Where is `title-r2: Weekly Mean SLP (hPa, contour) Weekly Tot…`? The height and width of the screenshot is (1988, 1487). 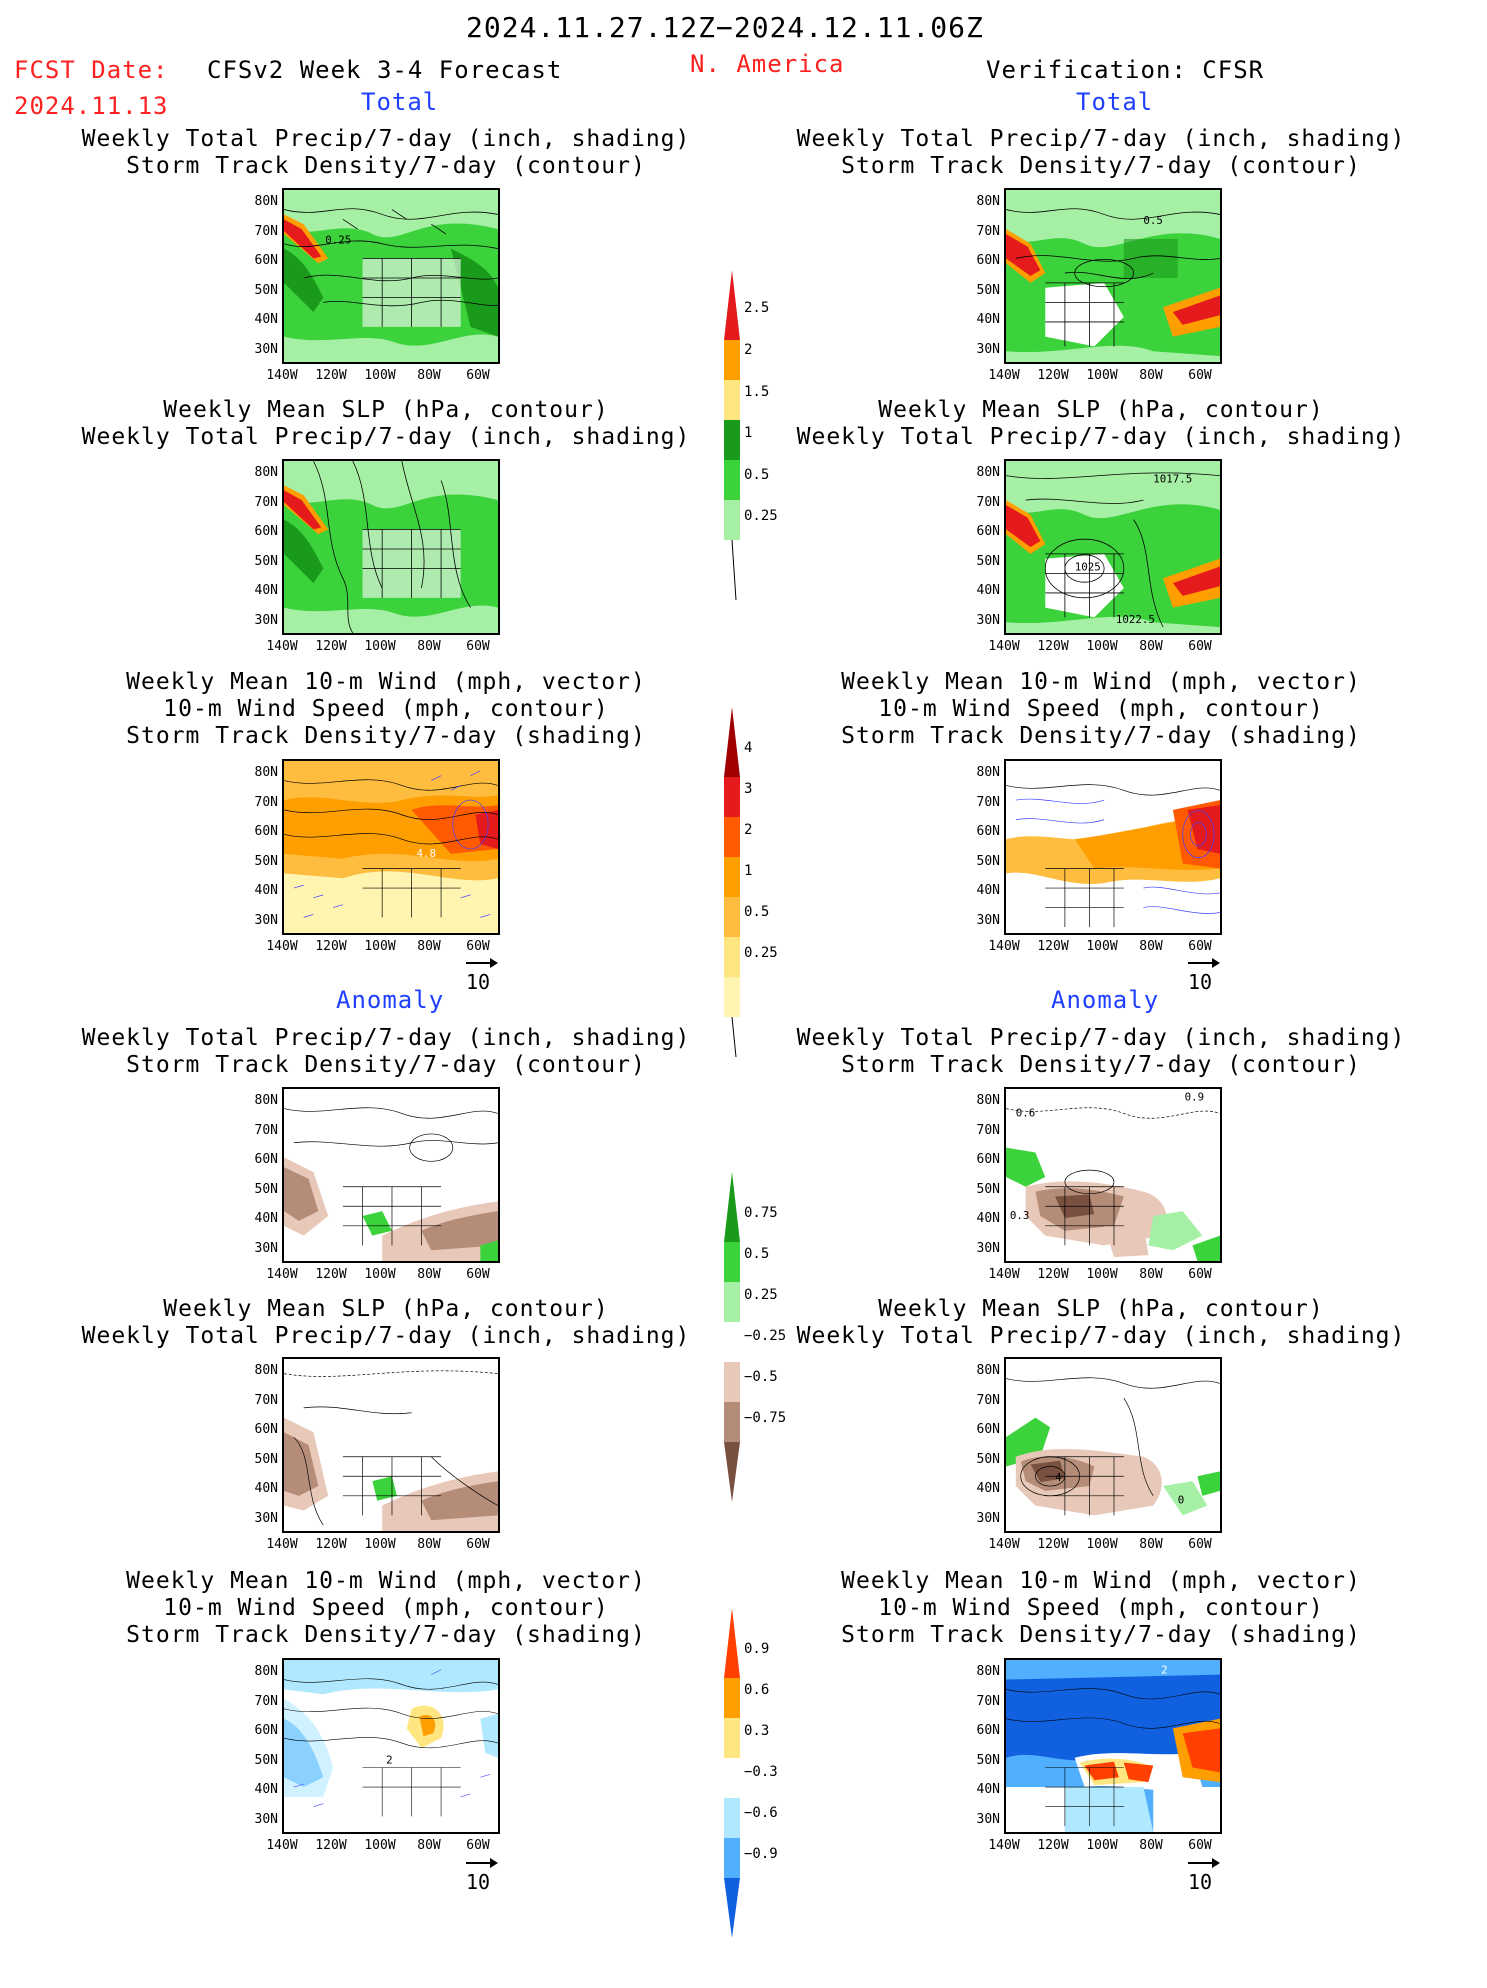 title-r2: Weekly Mean SLP (hPa, contour) Weekly Tot… is located at coordinates (1101, 423).